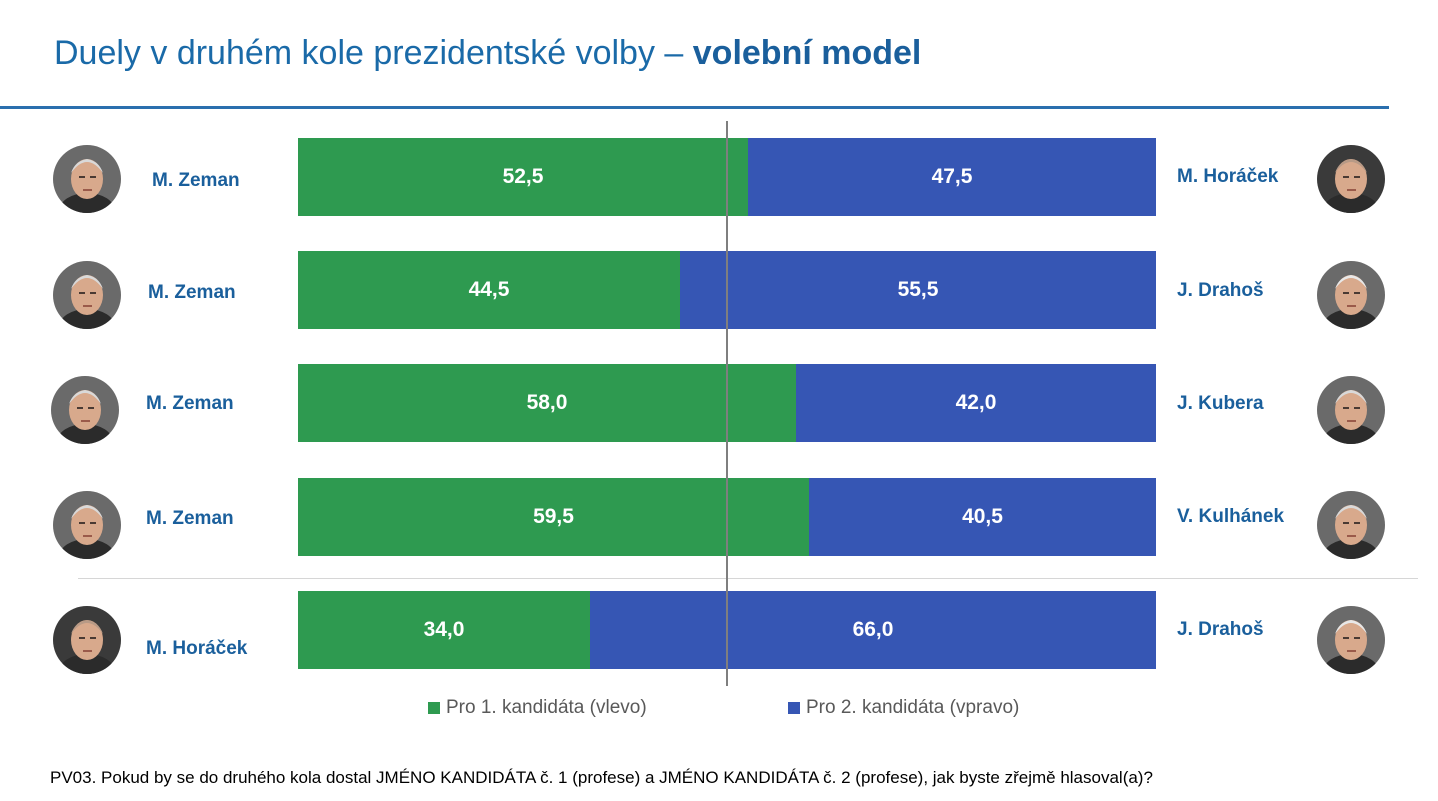  Describe the element at coordinates (373, 53) in the screenshot. I see `title-regular: Duely v druhém kole prezidentské volby –` at that location.